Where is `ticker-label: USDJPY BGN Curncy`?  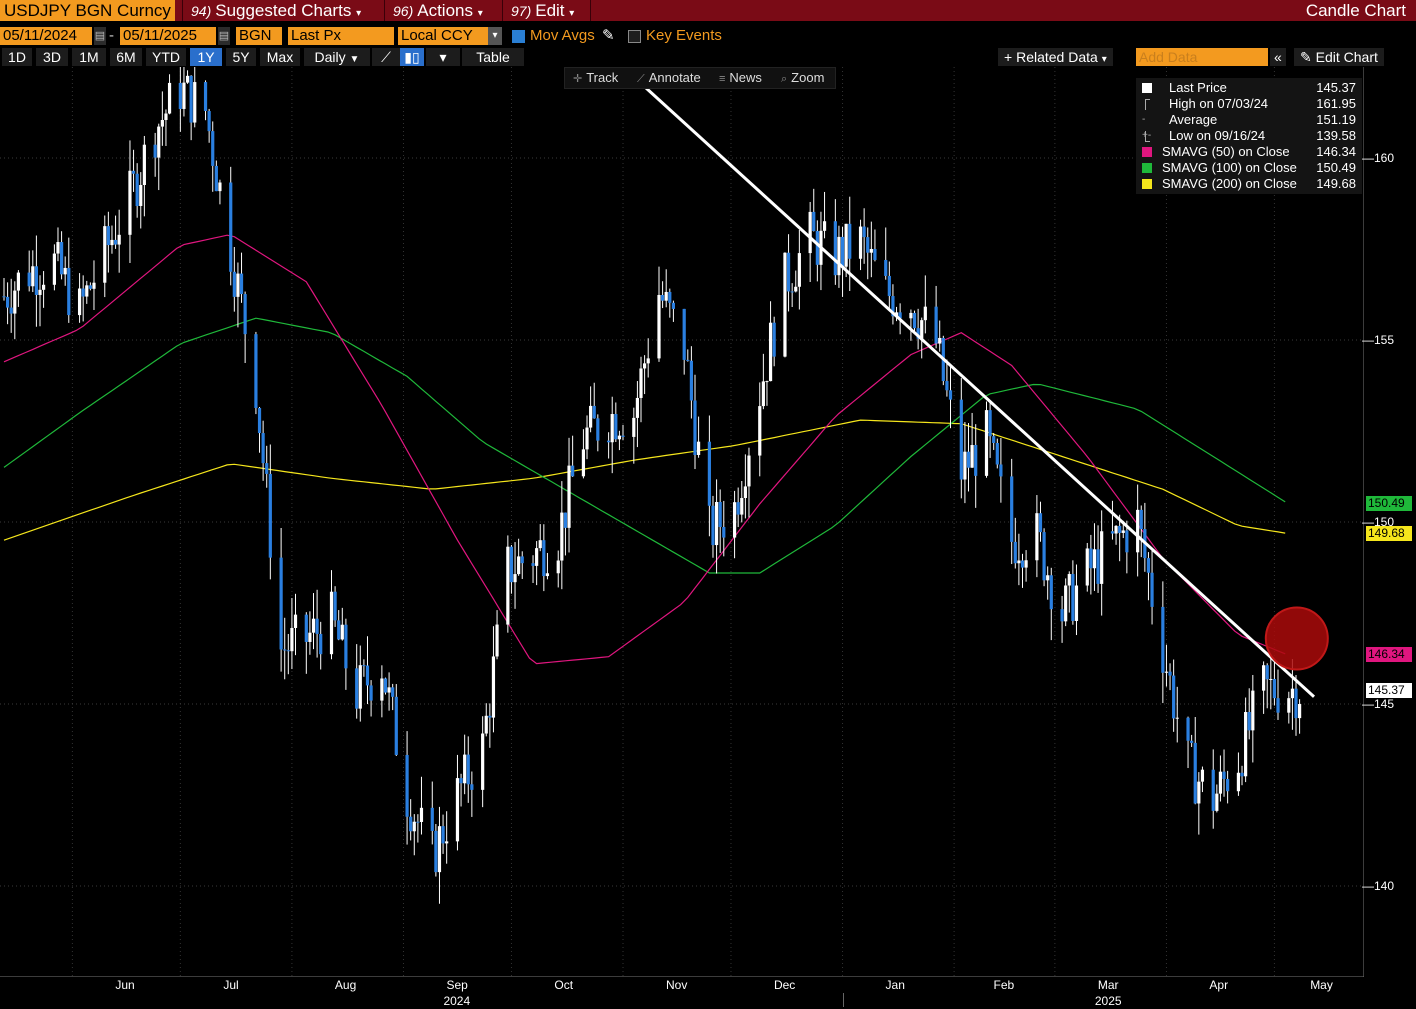
ticker-label: USDJPY BGN Curncy is located at coordinates (87, 10).